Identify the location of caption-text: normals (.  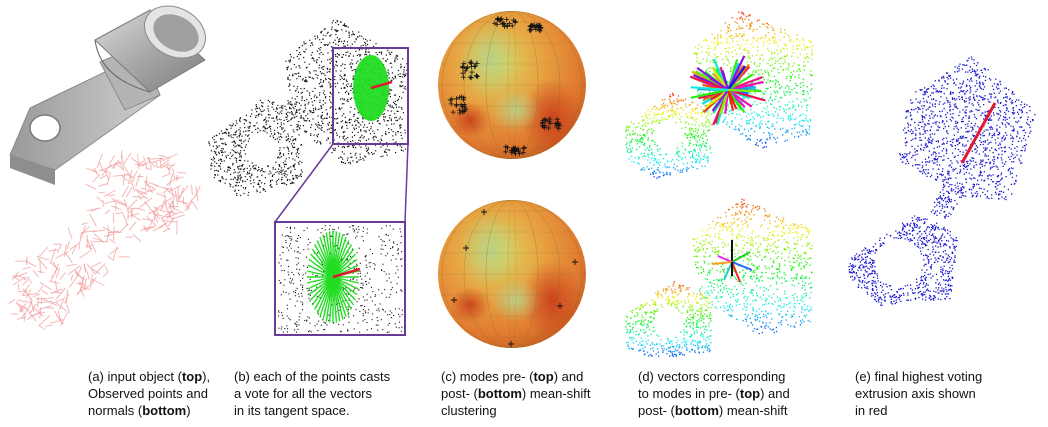
(115, 410).